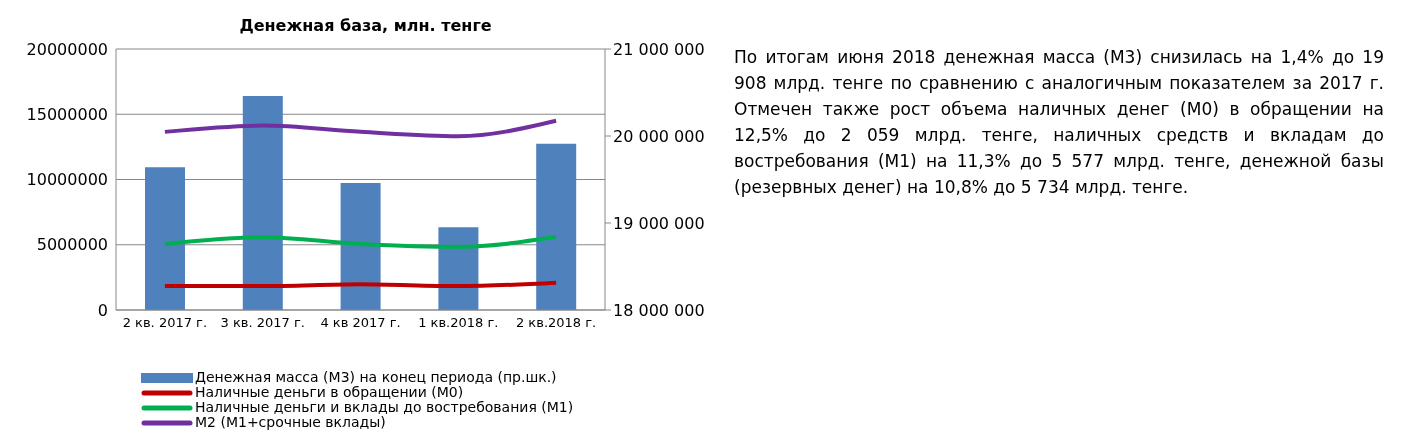 Image resolution: width=1406 pixels, height=445 pixels. I want to click on x-tick-label: 2 кв.2018 г., so click(556, 323).